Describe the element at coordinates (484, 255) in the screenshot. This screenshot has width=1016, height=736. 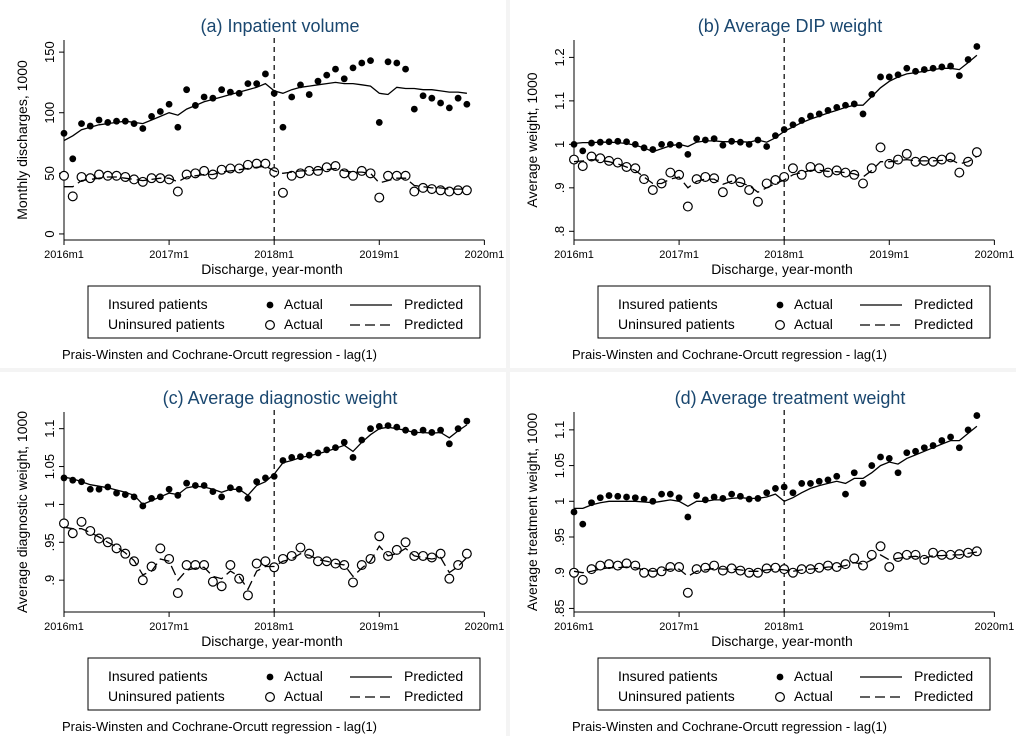
I see `x-tick-label: 2020m1` at that location.